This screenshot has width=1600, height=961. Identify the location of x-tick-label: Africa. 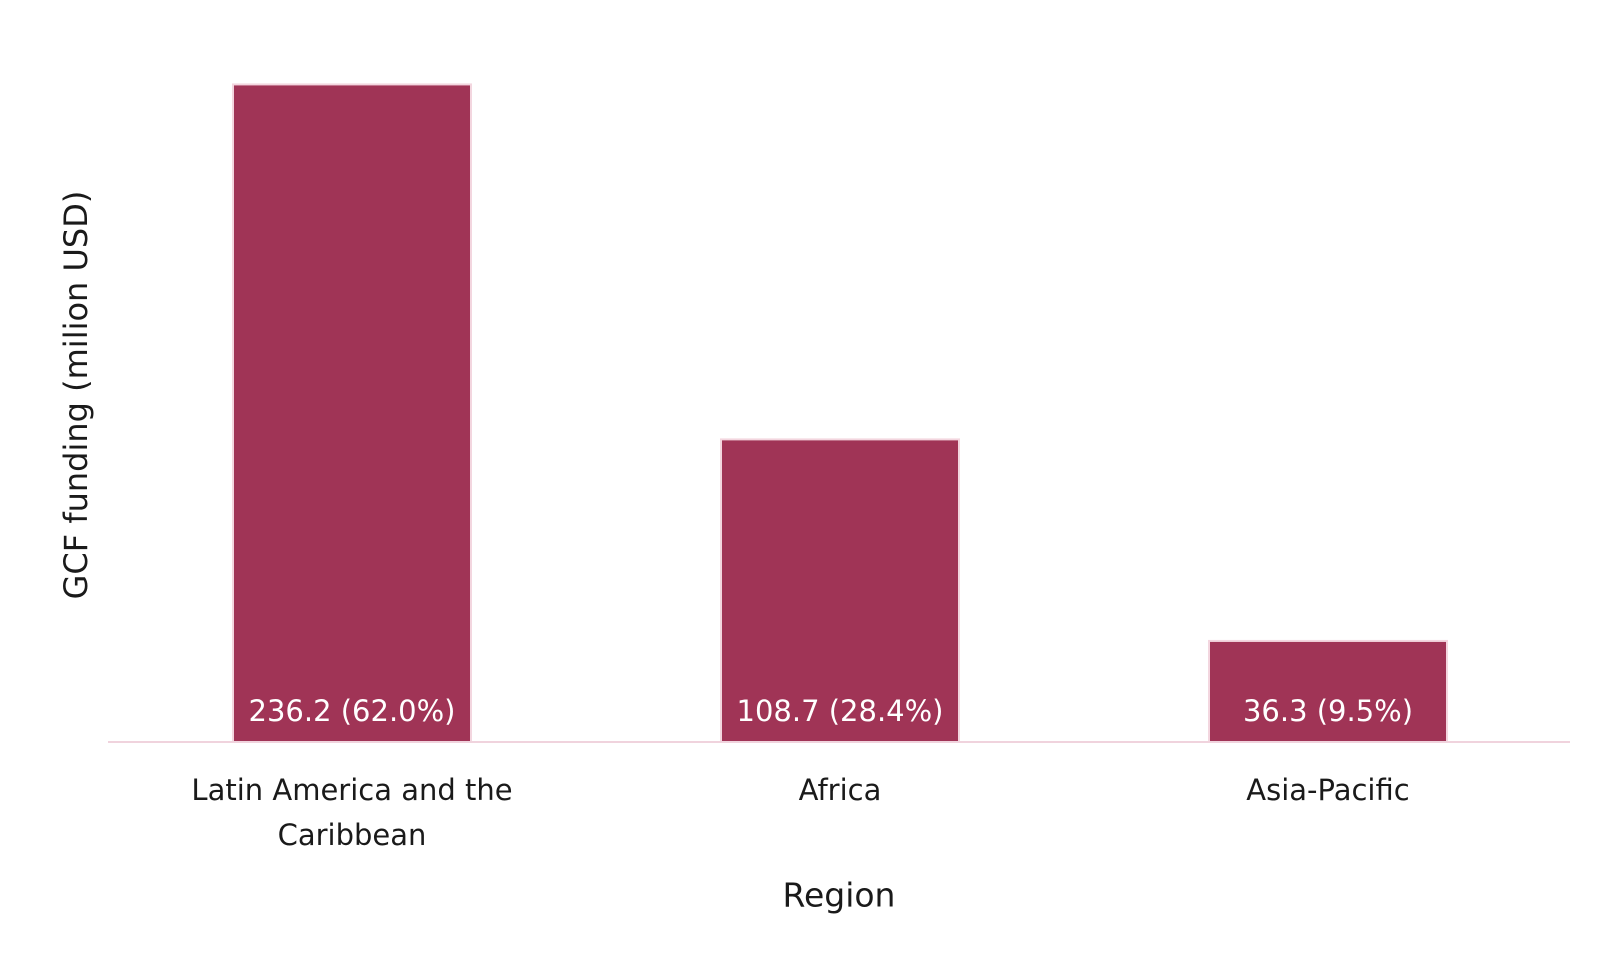
(840, 790).